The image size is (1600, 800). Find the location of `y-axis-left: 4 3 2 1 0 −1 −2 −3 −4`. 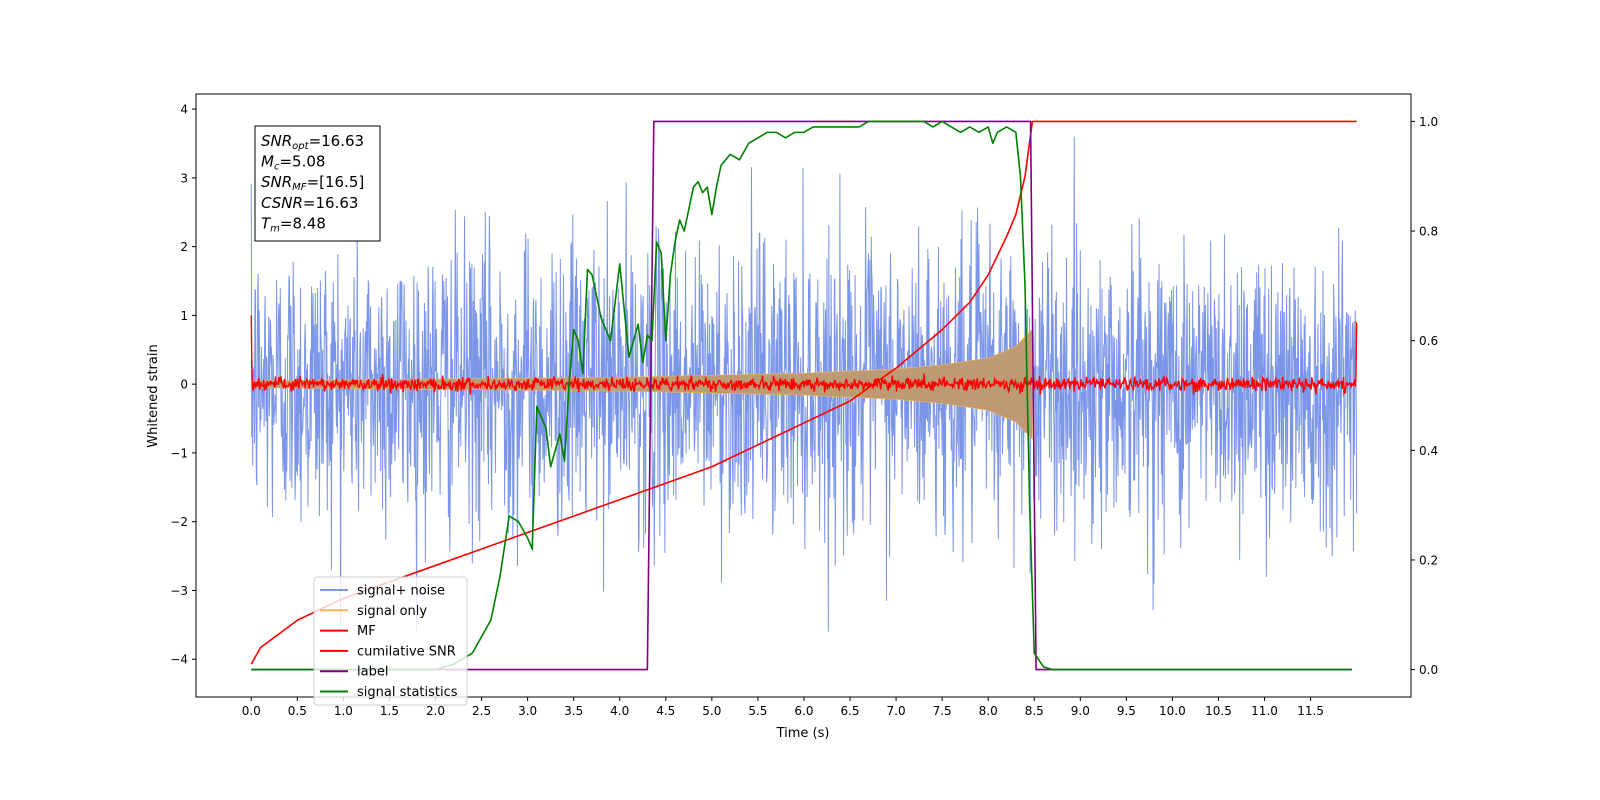

y-axis-left: 4 3 2 1 0 −1 −2 −3 −4 is located at coordinates (183, 385).